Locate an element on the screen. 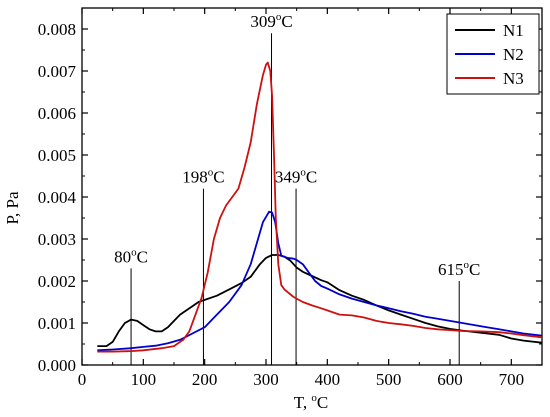 The width and height of the screenshot is (550, 417). legend-label-n3: N3 is located at coordinates (513, 78).